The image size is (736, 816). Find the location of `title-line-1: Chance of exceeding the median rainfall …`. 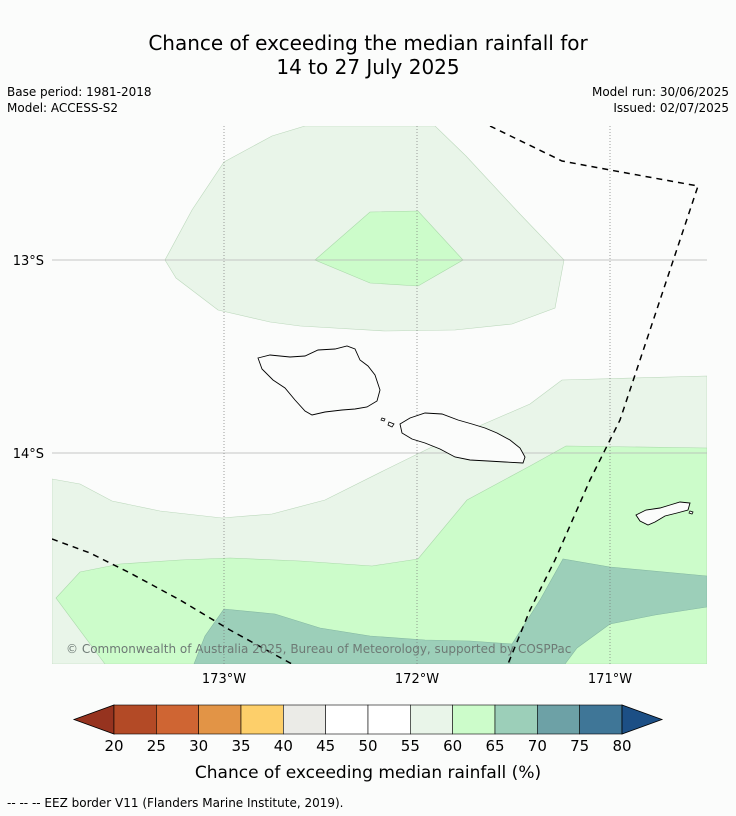

title-line-1: Chance of exceeding the median rainfall … is located at coordinates (368, 43).